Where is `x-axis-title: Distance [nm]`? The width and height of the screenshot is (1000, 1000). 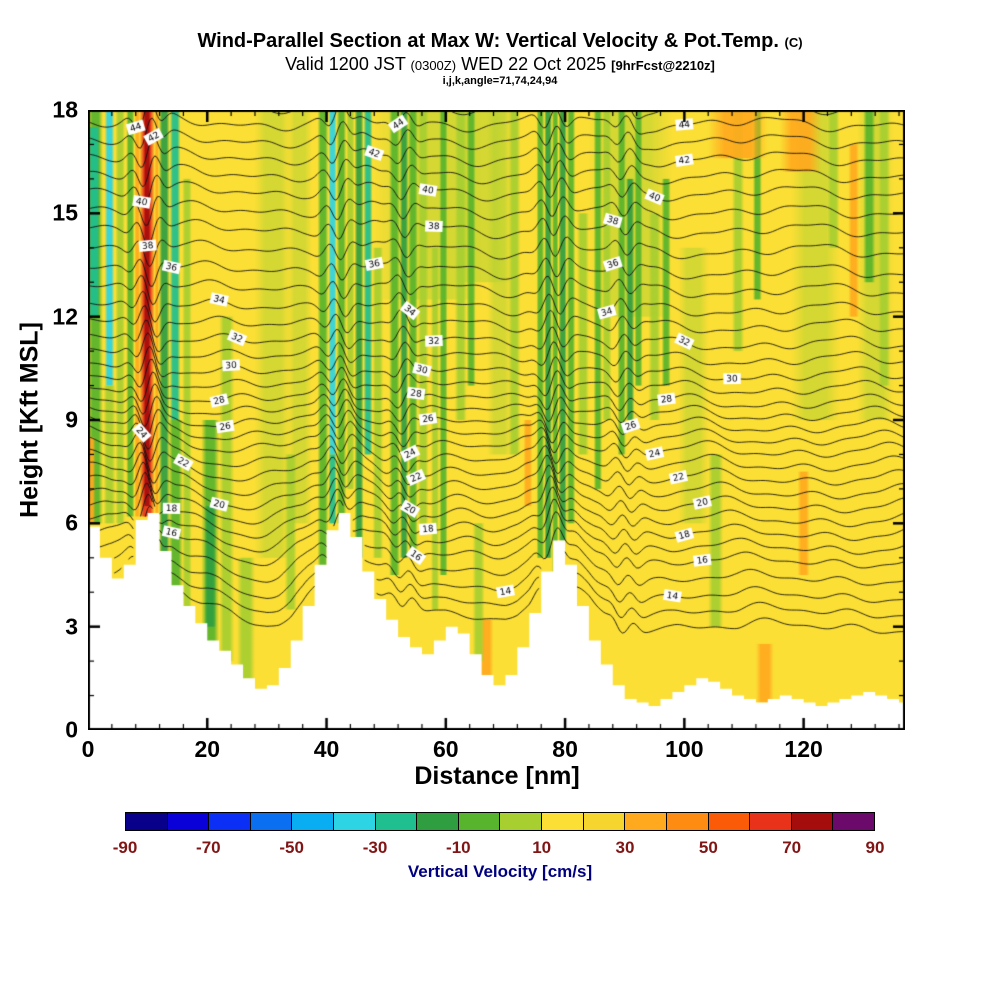 x-axis-title: Distance [nm] is located at coordinates (497, 776).